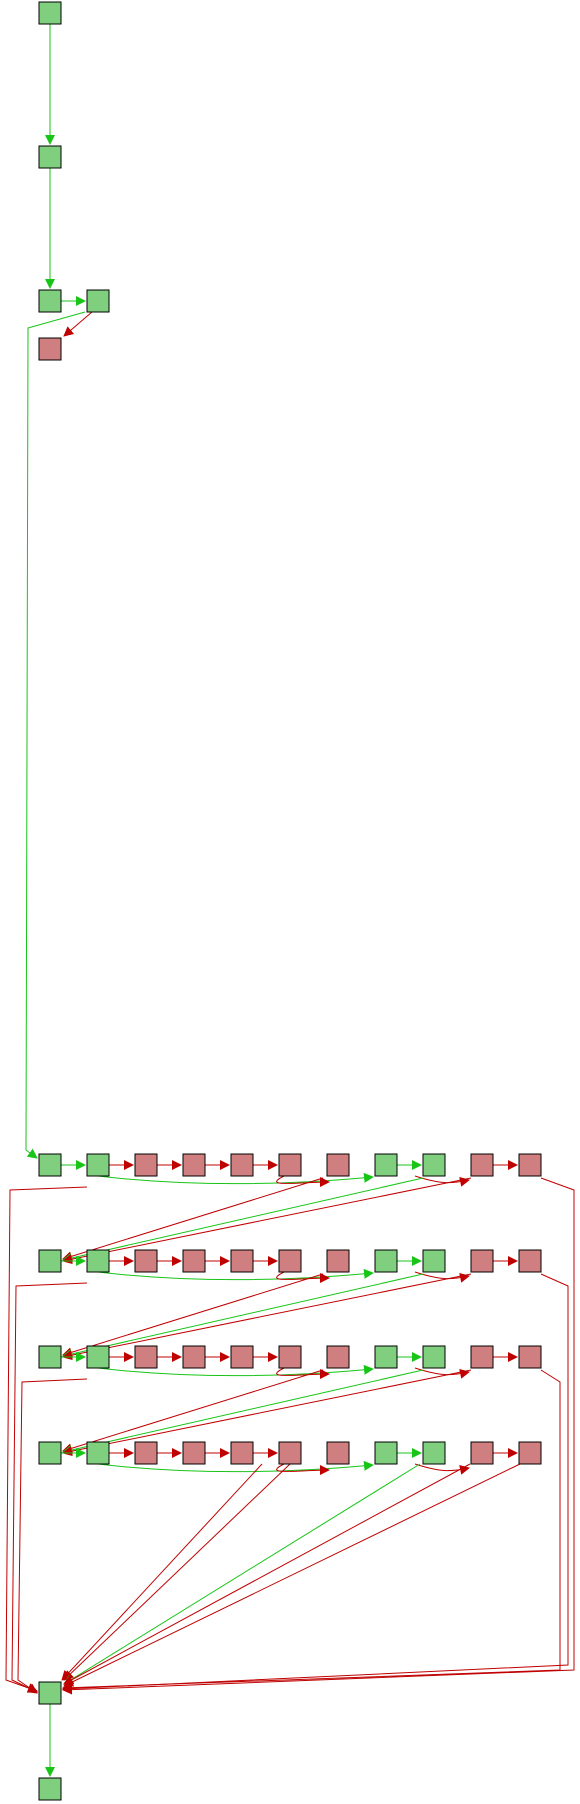 The width and height of the screenshot is (580, 1804). Describe the element at coordinates (386, 1357) in the screenshot. I see `row3-node8` at that location.